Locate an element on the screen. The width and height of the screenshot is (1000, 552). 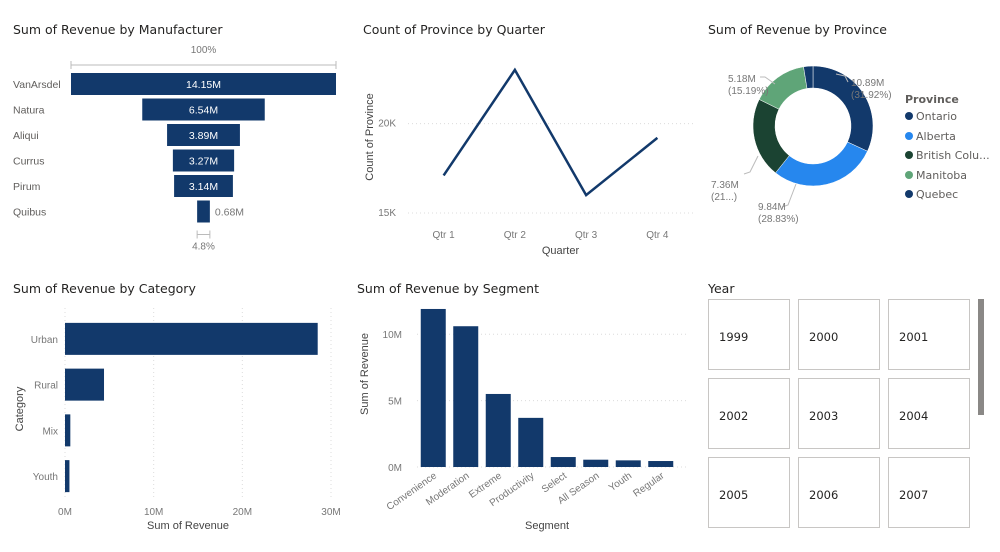
province-donut-title: Sum of Revenue by Province is located at coordinates (797, 29).